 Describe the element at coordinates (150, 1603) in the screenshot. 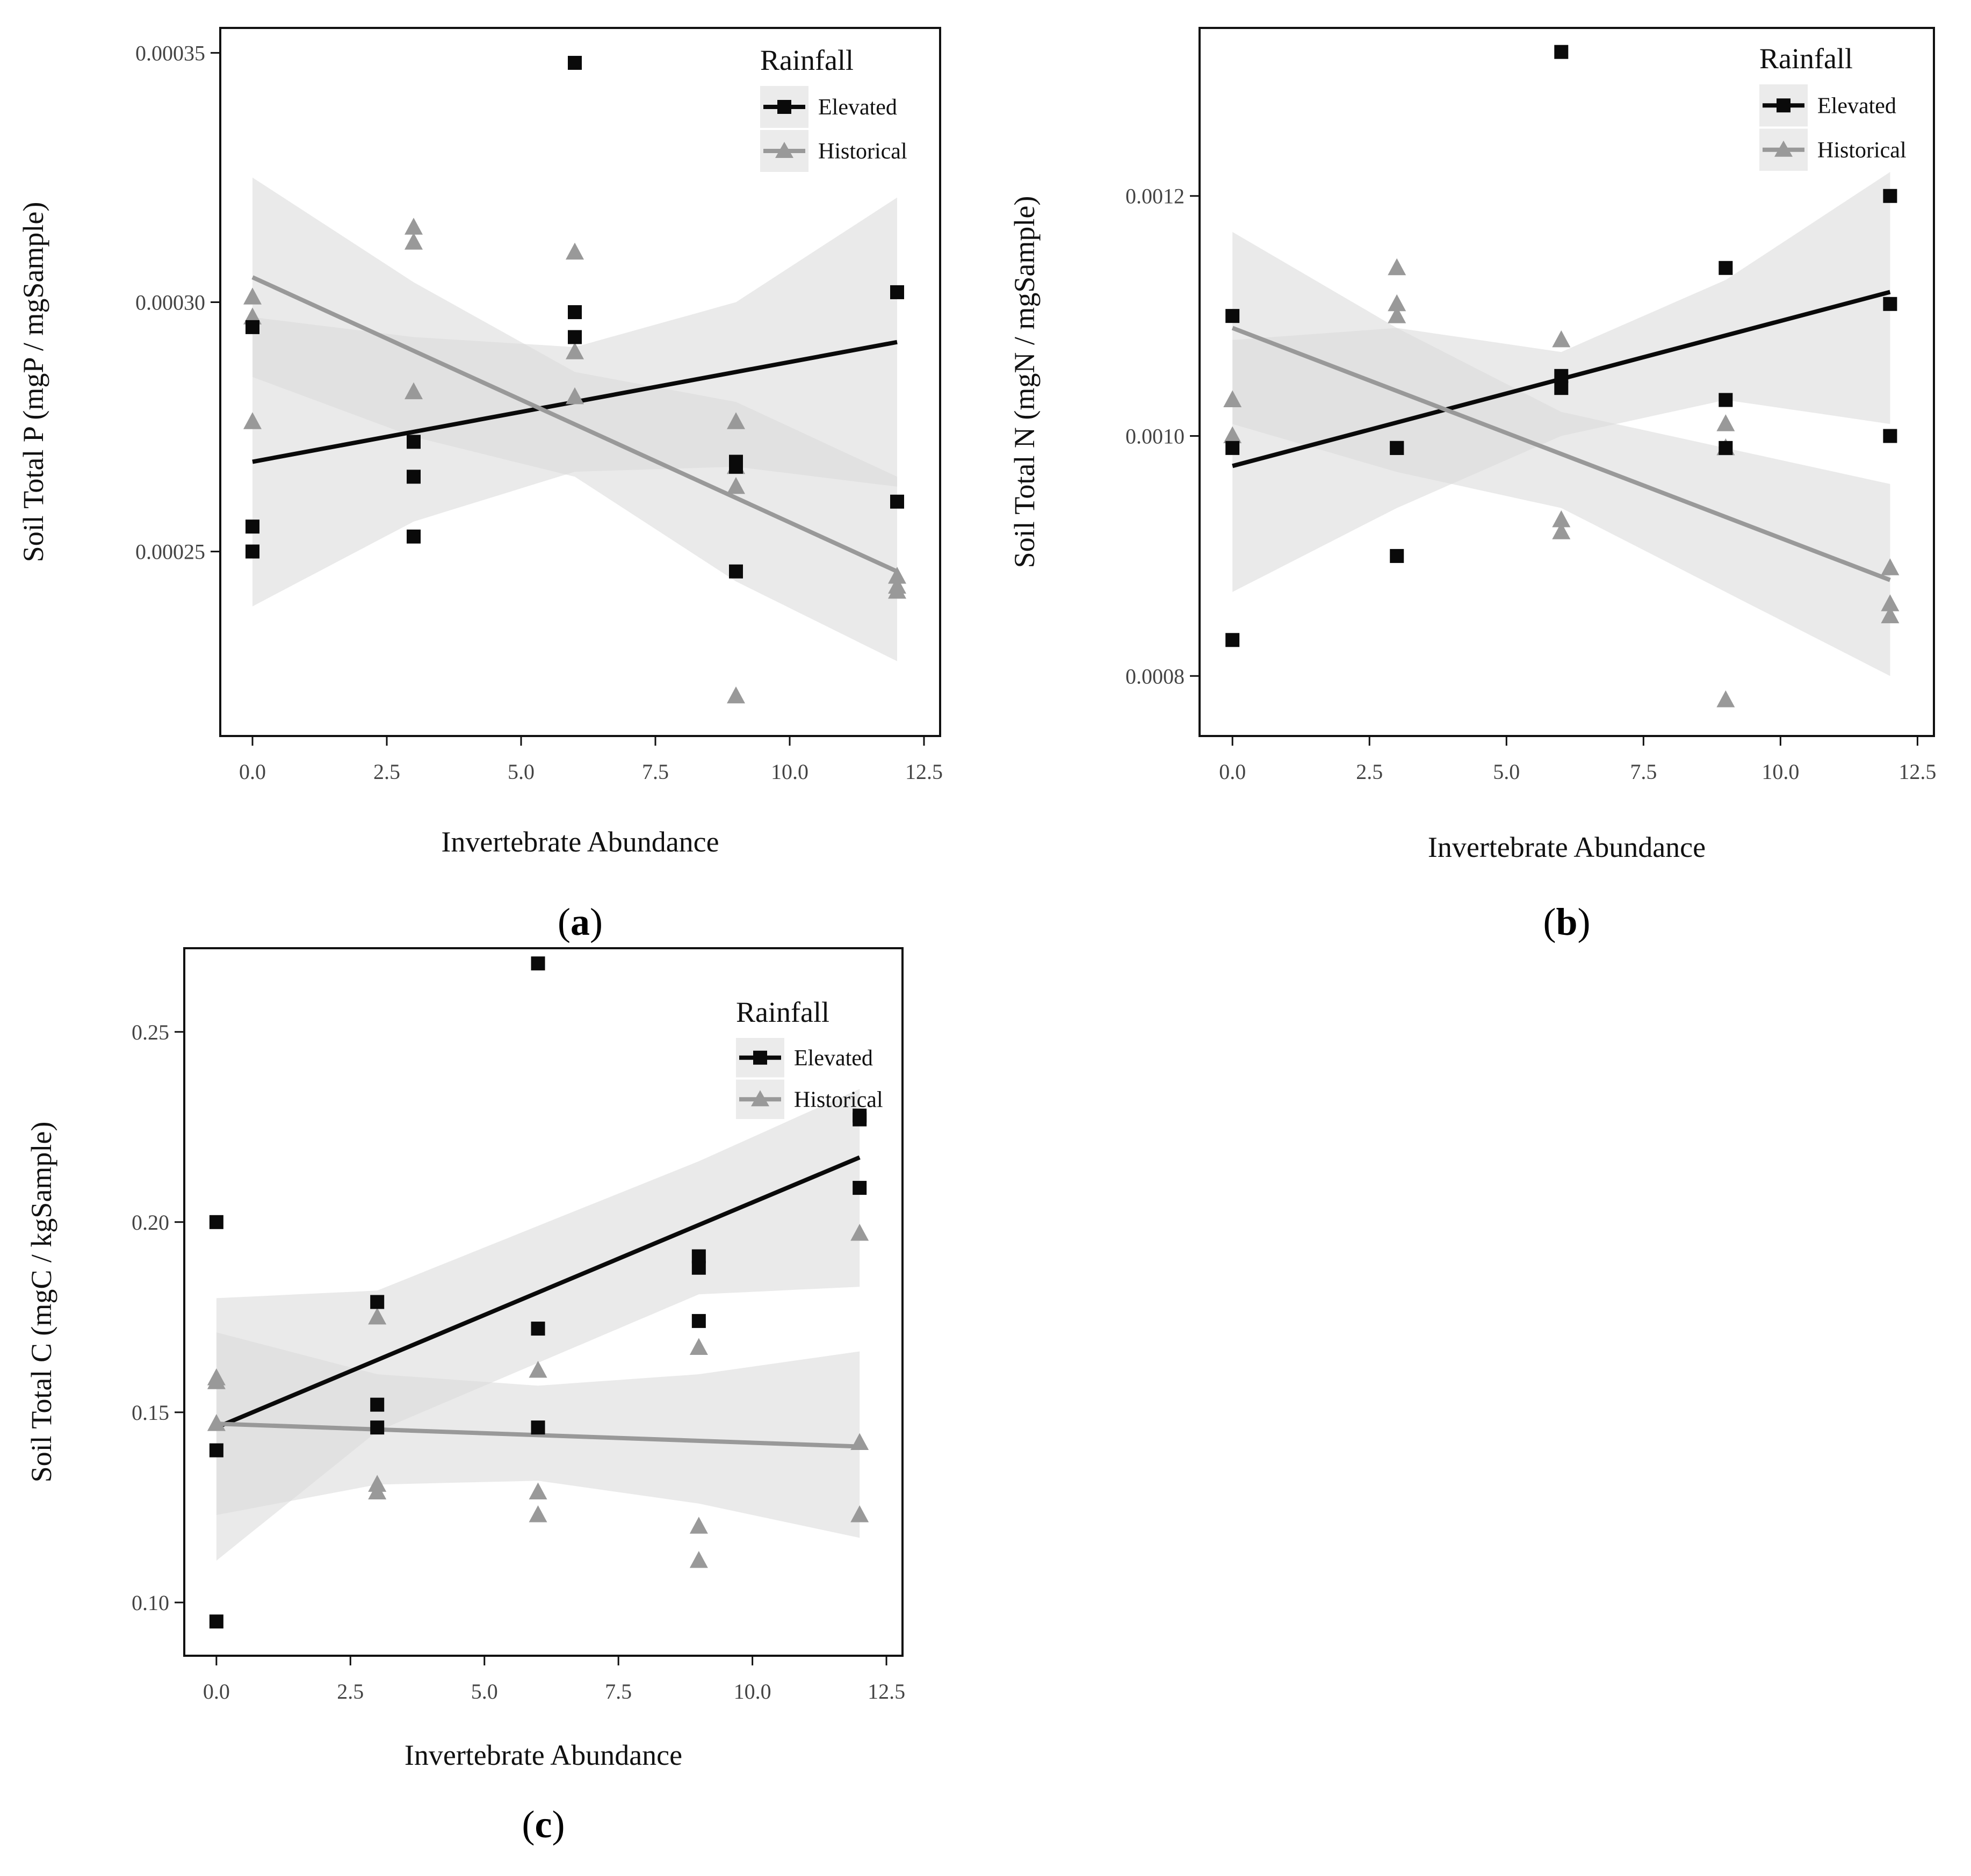

I see `y-tick-label: 0.10` at that location.